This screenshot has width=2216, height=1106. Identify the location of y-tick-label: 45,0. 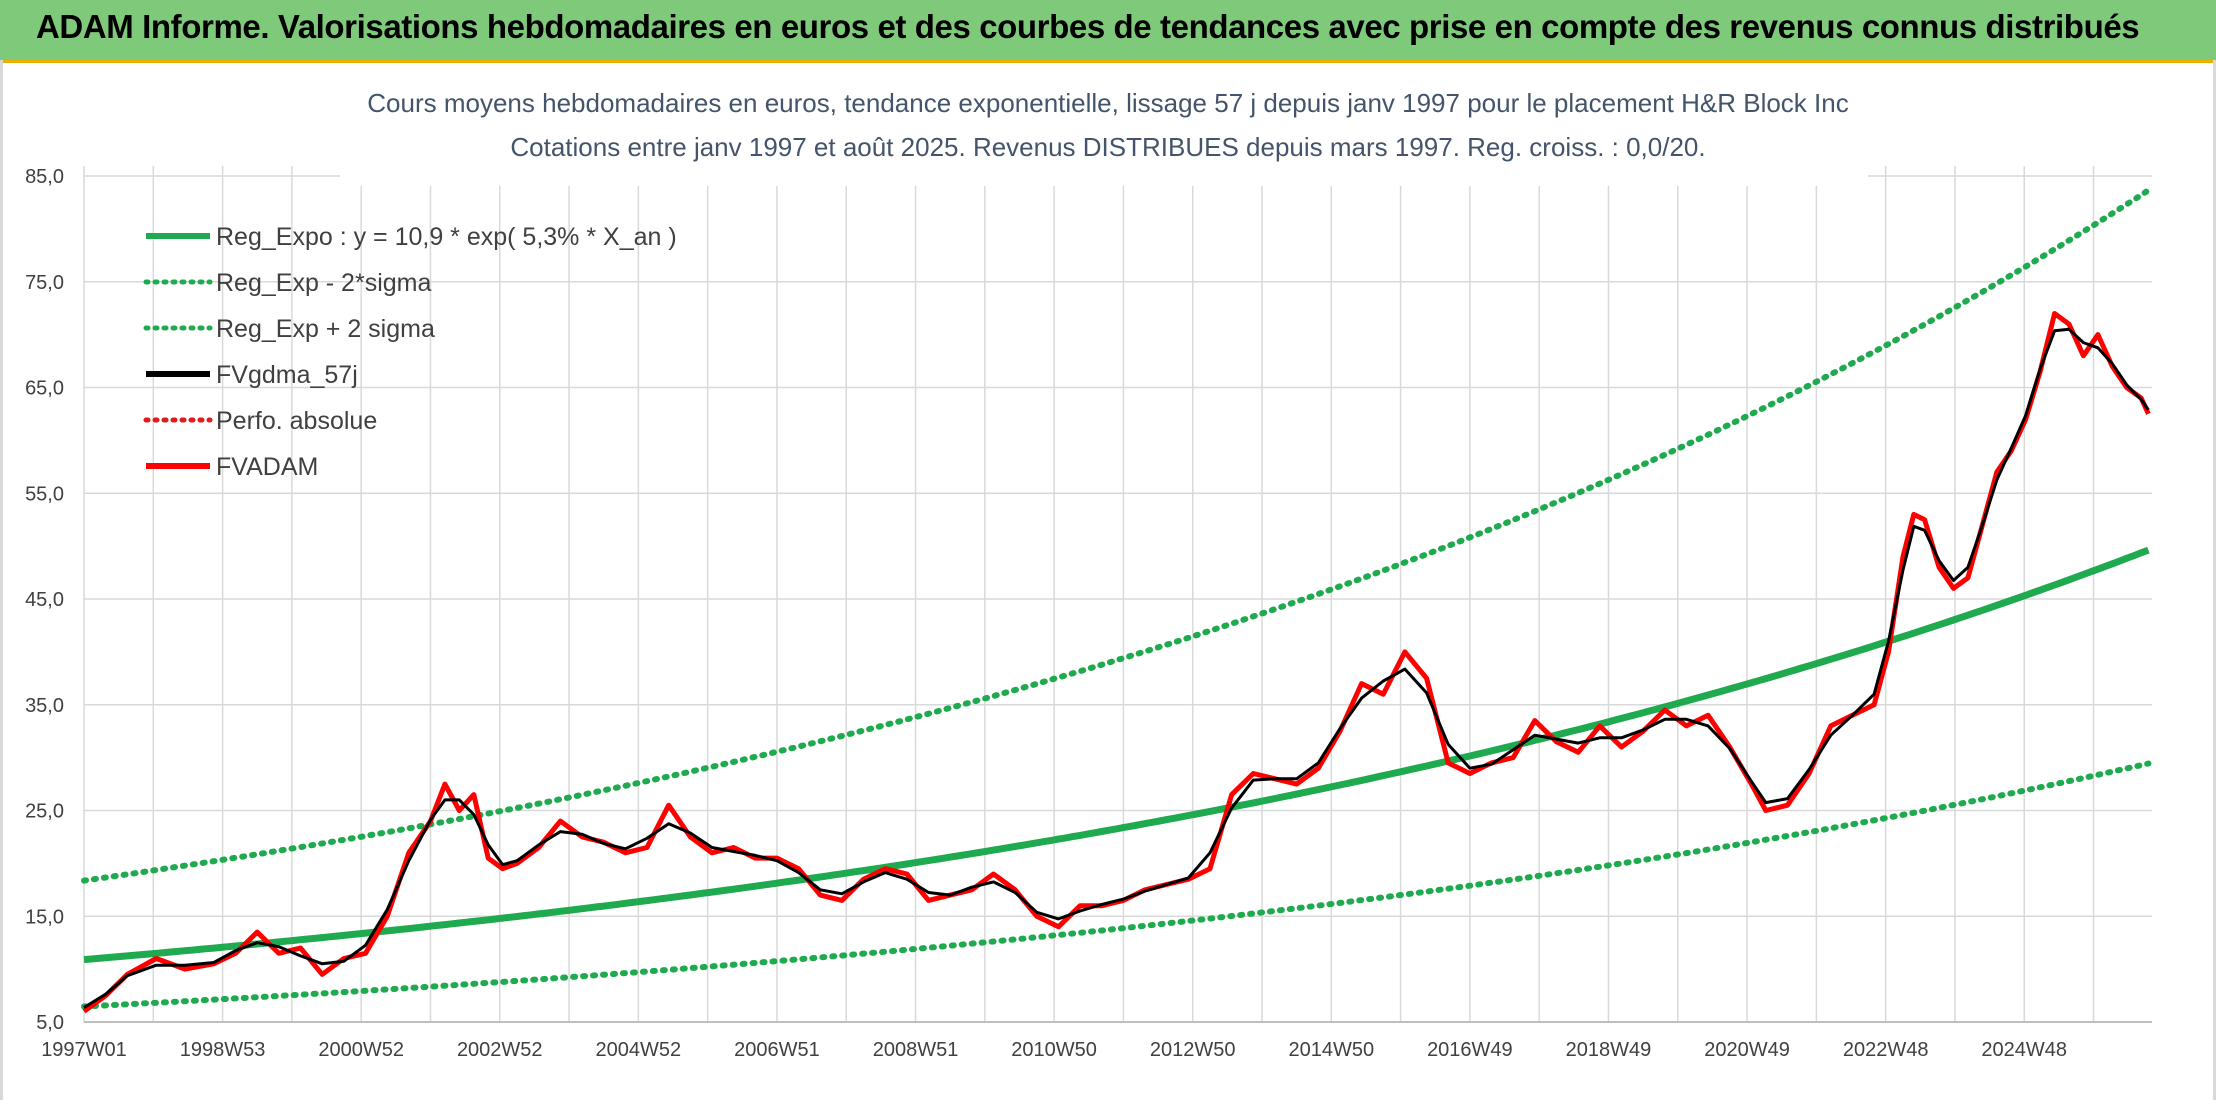
(44, 600).